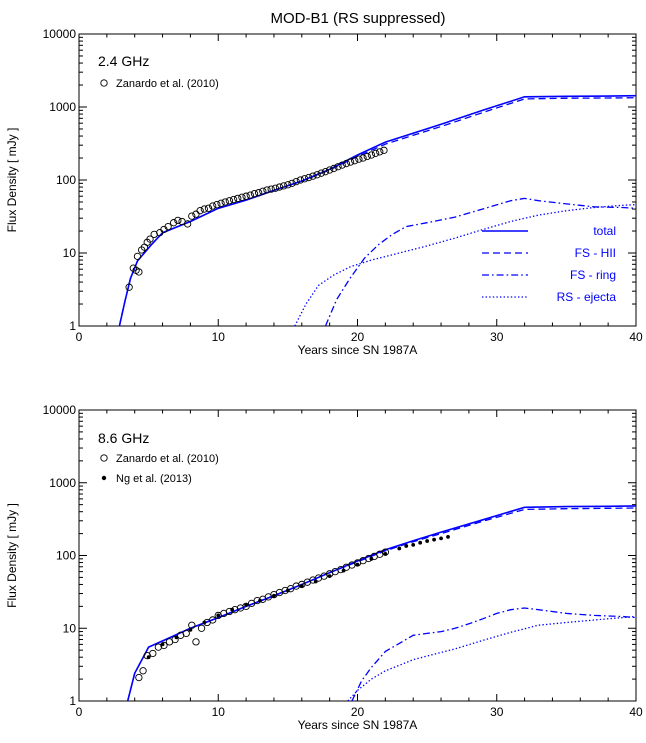  What do you see at coordinates (357, 18) in the screenshot?
I see `figure-title: MOD-B1 (RS suppressed)` at bounding box center [357, 18].